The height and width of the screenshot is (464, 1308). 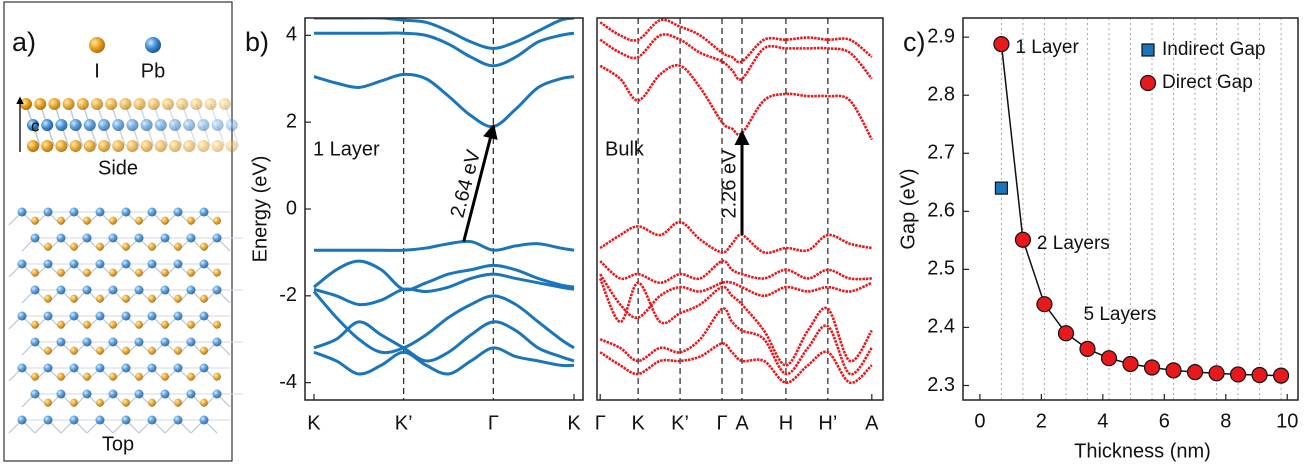 What do you see at coordinates (153, 45) in the screenshot?
I see `lead-legend-atom` at bounding box center [153, 45].